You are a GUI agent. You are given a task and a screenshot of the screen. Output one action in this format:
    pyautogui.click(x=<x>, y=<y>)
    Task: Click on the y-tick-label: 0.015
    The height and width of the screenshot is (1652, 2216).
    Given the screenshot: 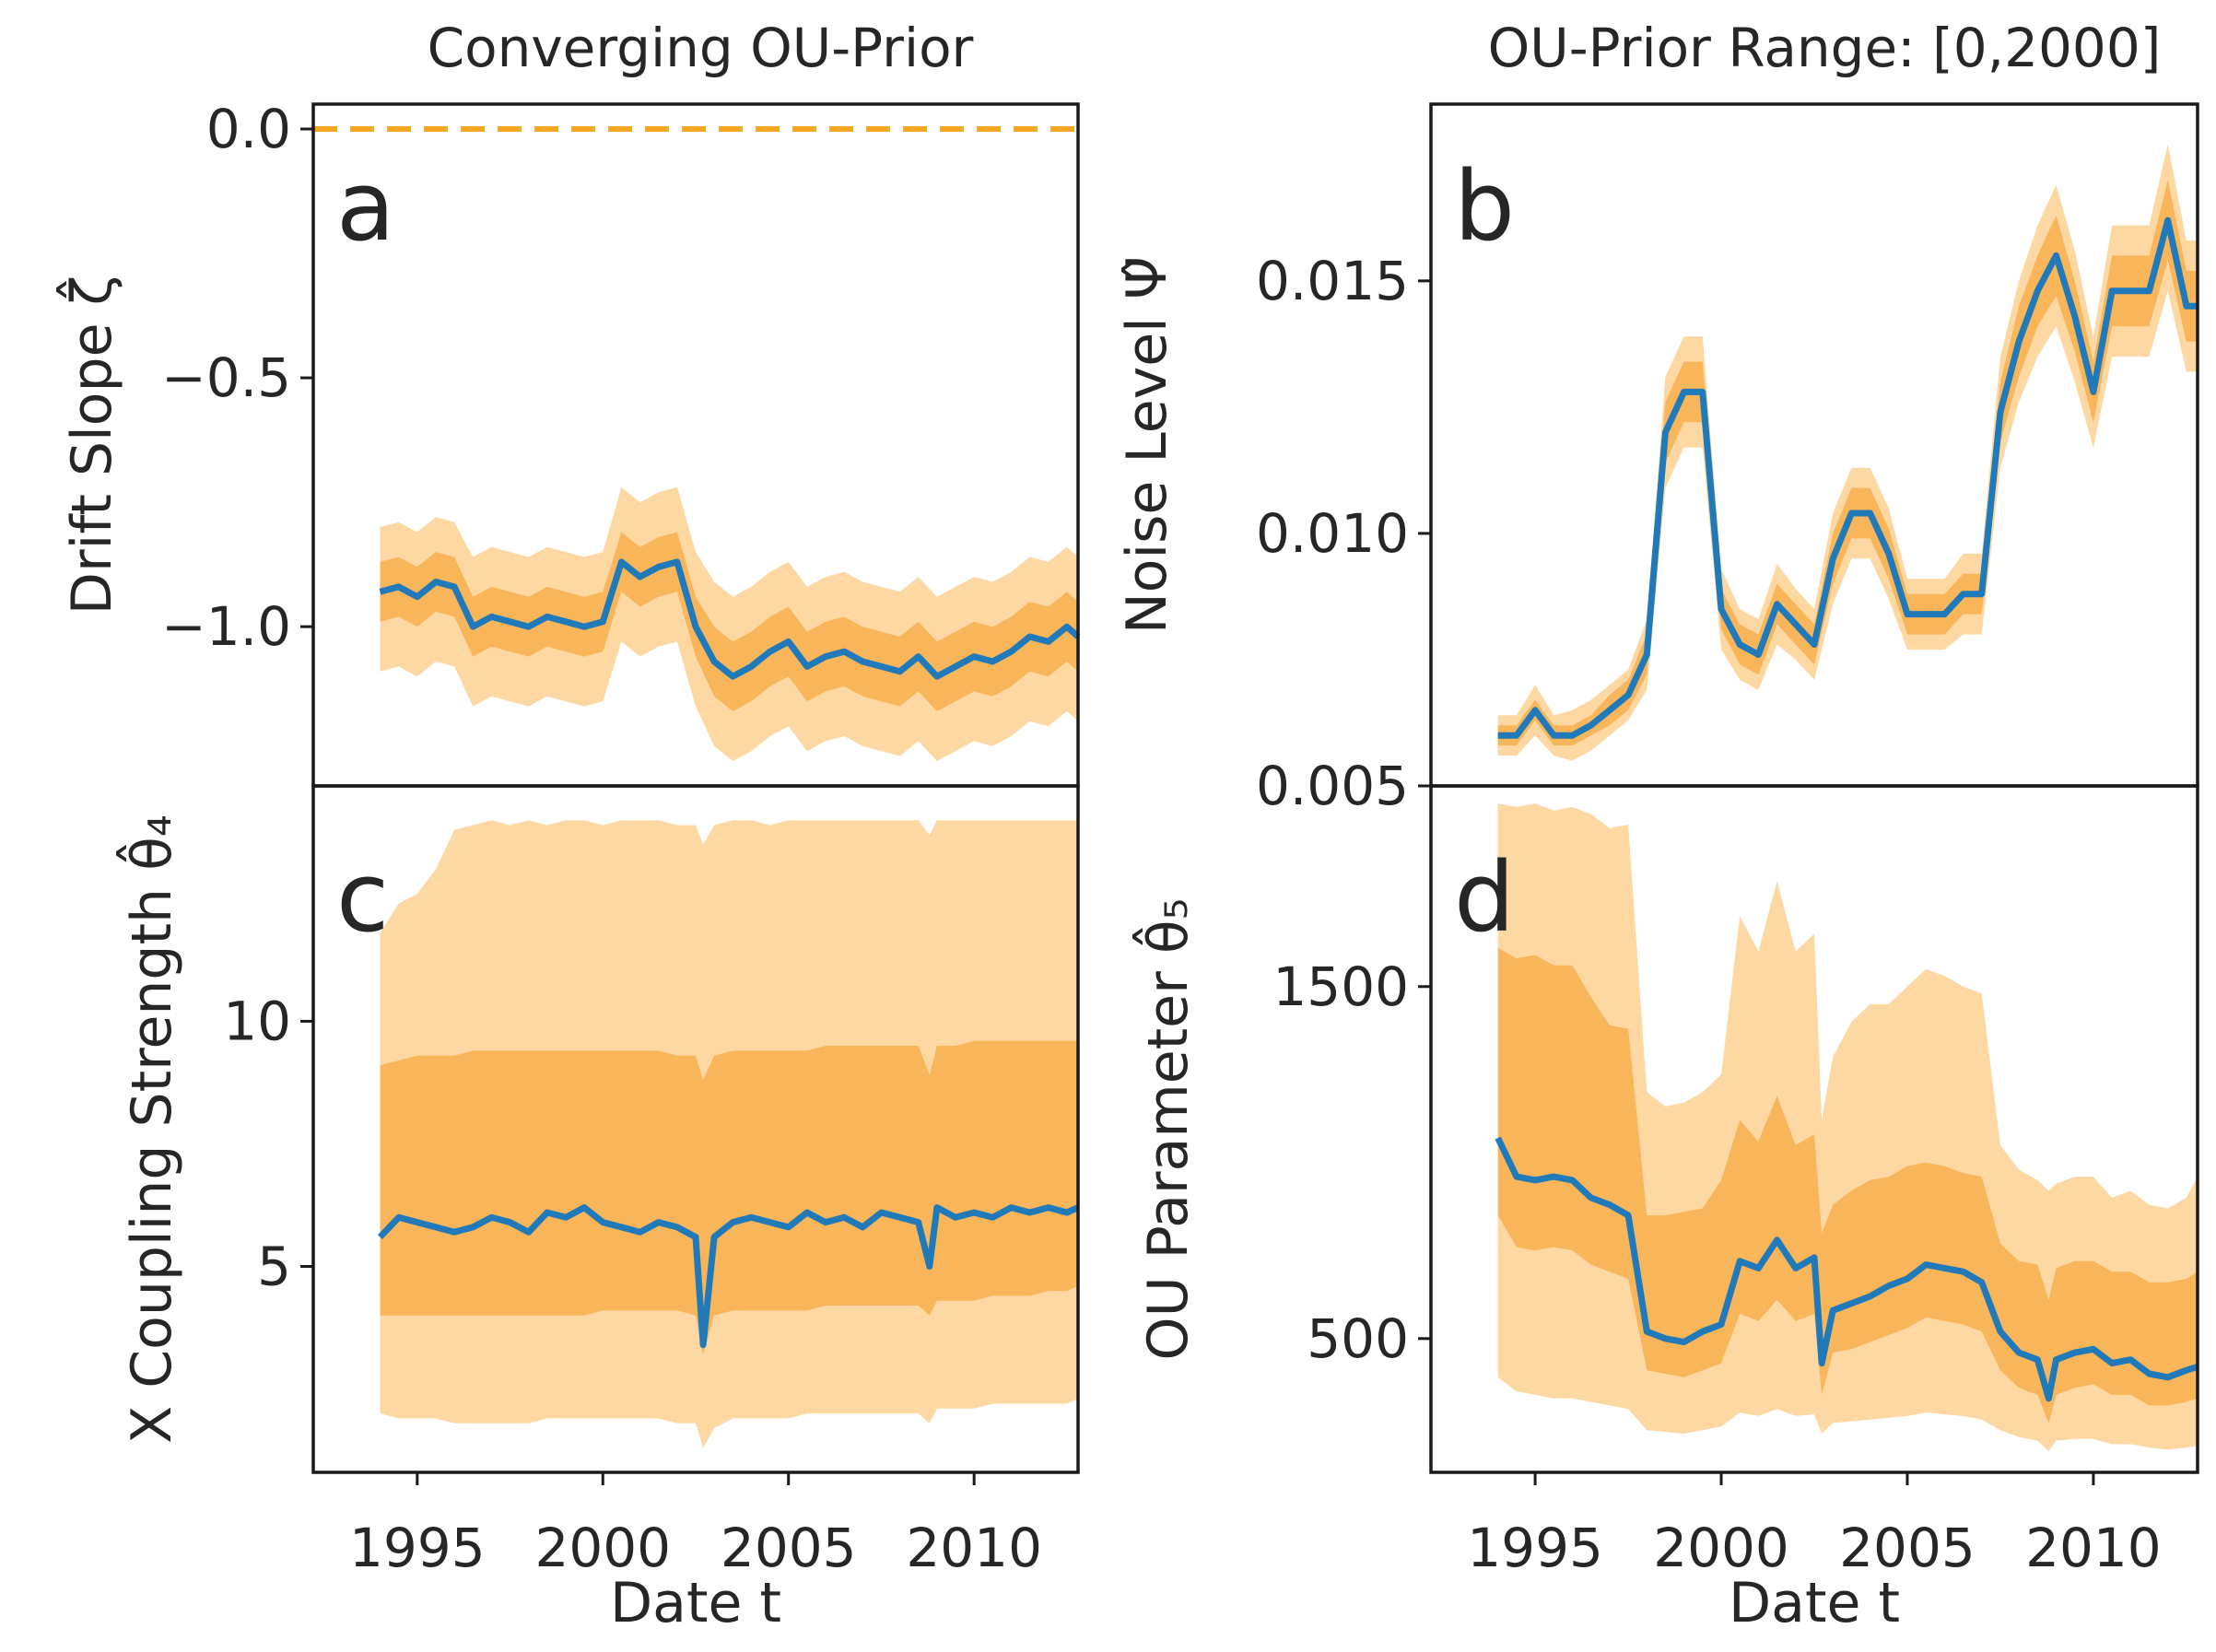 What is the action you would take?
    pyautogui.click(x=1333, y=281)
    